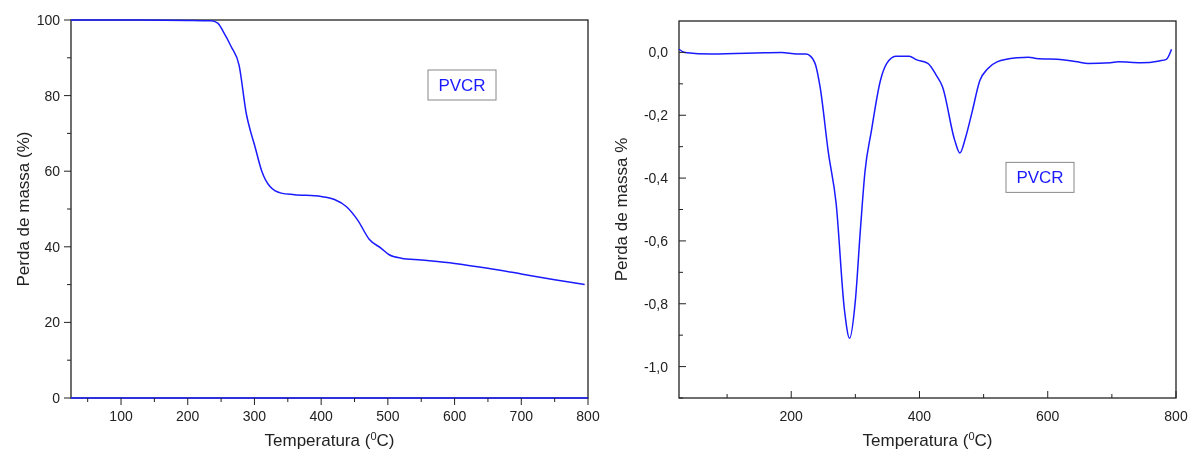  What do you see at coordinates (23, 209) in the screenshot?
I see `y-axis-title: Perda de massa (%)` at bounding box center [23, 209].